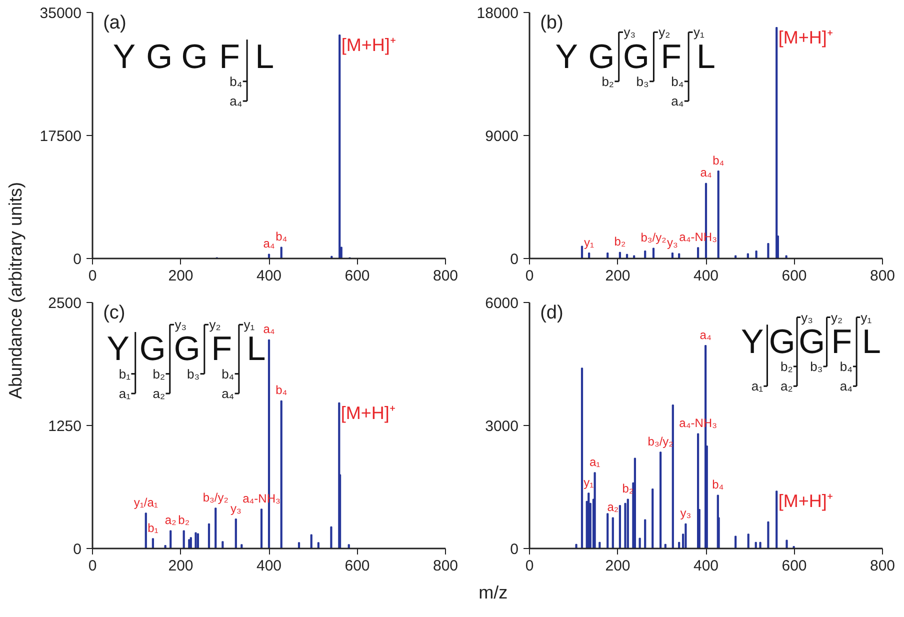  Describe the element at coordinates (552, 313) in the screenshot. I see `chart-title: (d)` at that location.